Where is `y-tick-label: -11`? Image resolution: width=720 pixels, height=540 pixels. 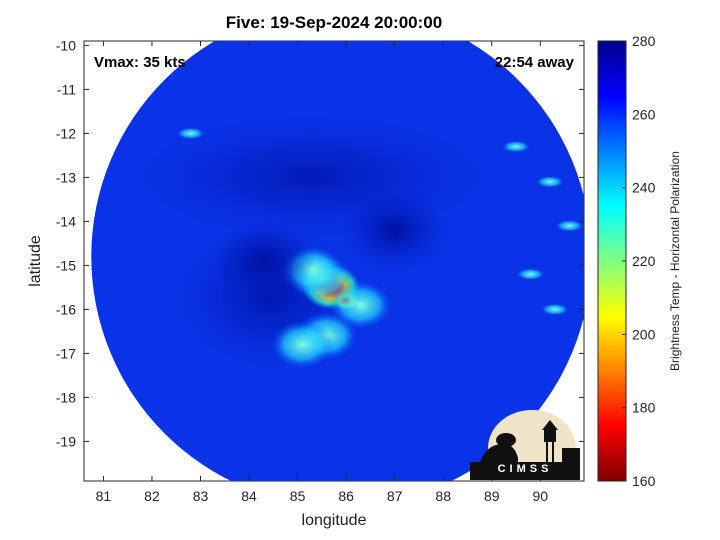
y-tick-label: -11 is located at coordinates (66, 89).